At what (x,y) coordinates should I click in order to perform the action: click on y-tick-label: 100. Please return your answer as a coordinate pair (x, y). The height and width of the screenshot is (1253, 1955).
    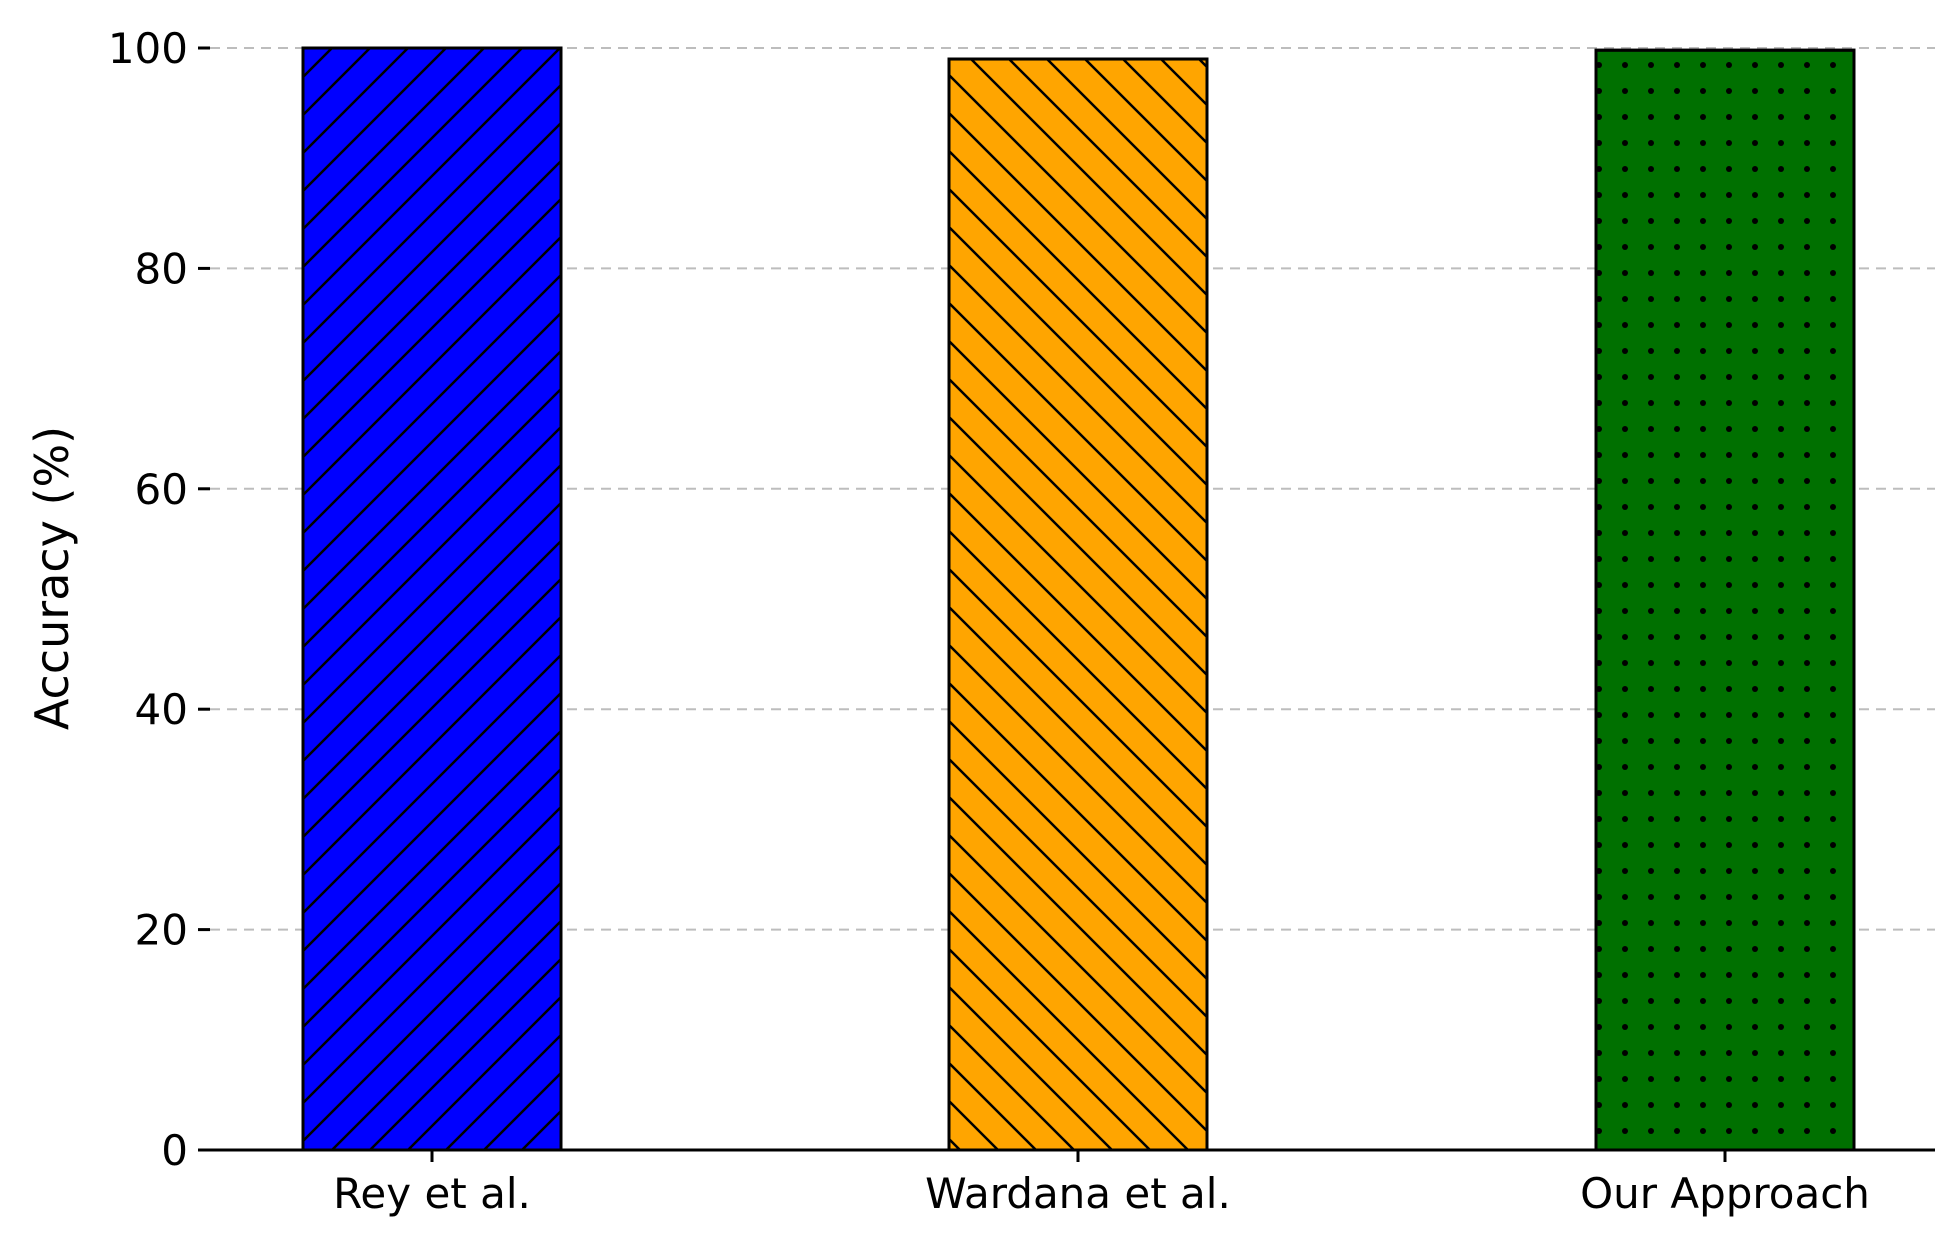
    Looking at the image, I should click on (148, 48).